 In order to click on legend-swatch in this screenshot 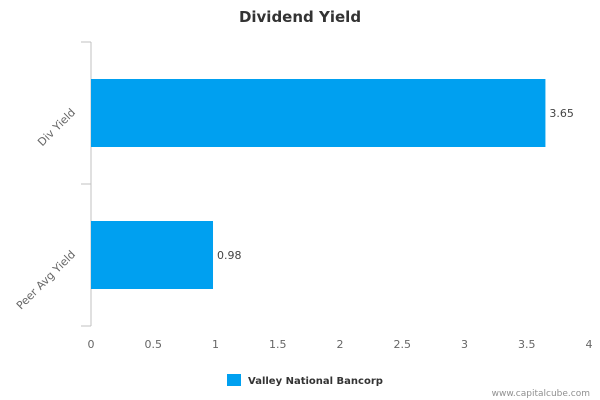, I will do `click(234, 380)`.